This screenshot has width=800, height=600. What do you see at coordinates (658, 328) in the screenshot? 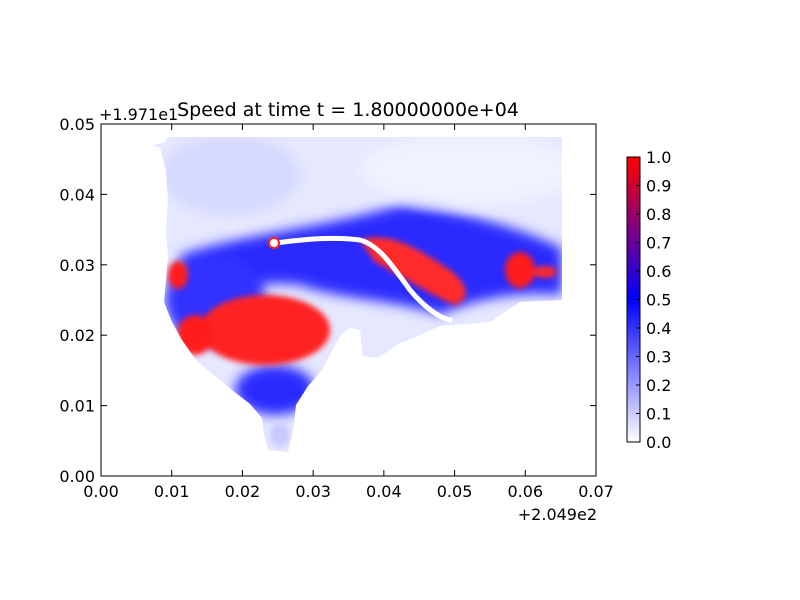
I see `colorbar-tick-label: 0.4` at bounding box center [658, 328].